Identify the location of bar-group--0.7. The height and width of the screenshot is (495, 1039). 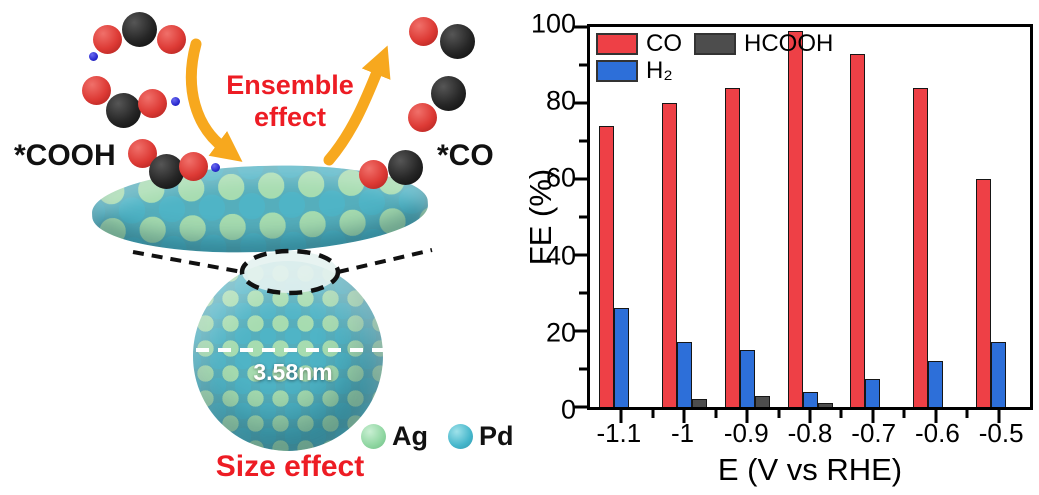
(872, 217).